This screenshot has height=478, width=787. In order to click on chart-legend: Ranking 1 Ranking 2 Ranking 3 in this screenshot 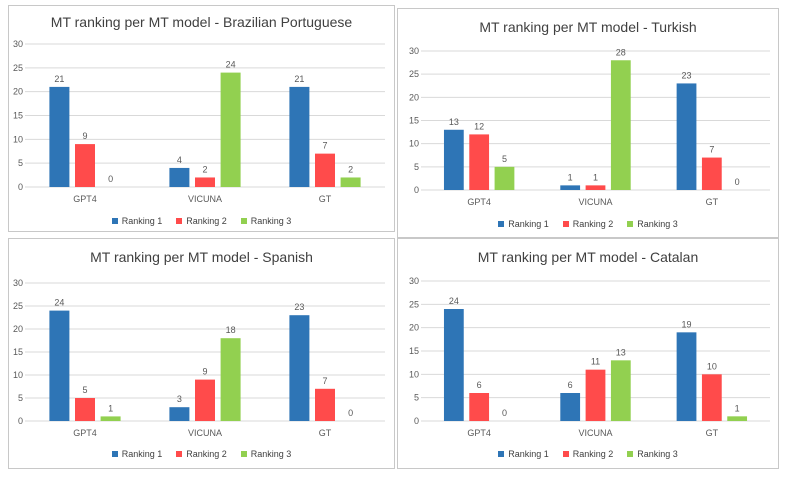, I will do `click(588, 454)`.